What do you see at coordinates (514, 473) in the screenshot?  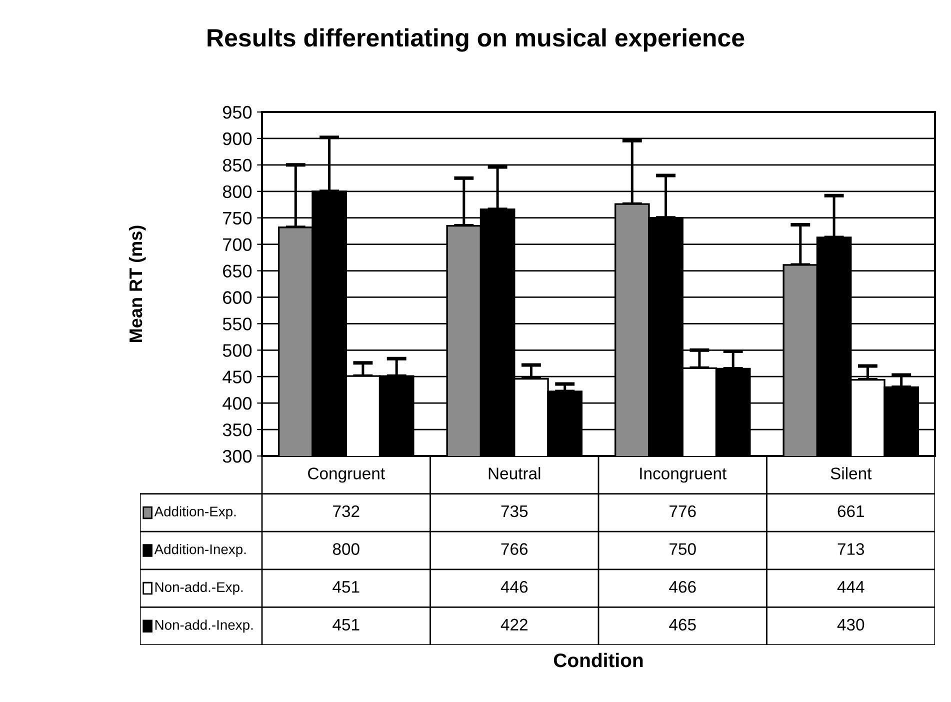 I see `x-tick-label: Neutral` at bounding box center [514, 473].